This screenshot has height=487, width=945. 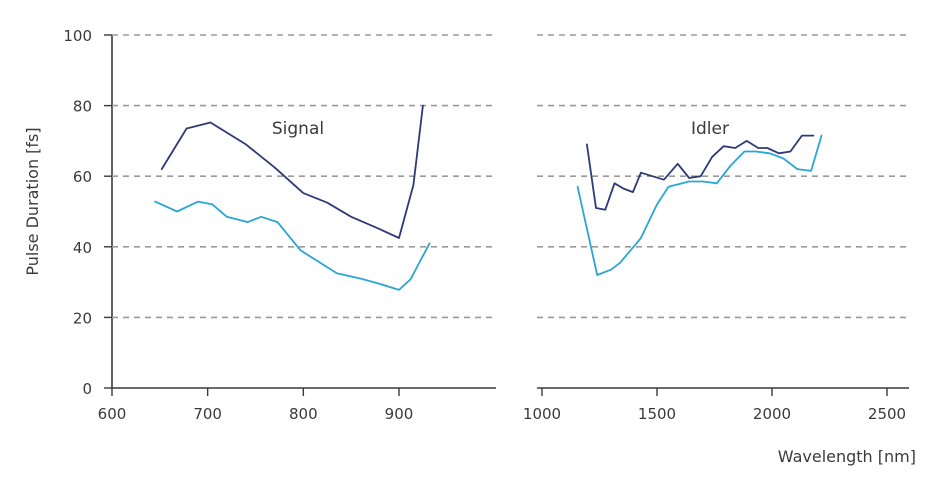 I want to click on x-tick-label: 1000, so click(x=542, y=414).